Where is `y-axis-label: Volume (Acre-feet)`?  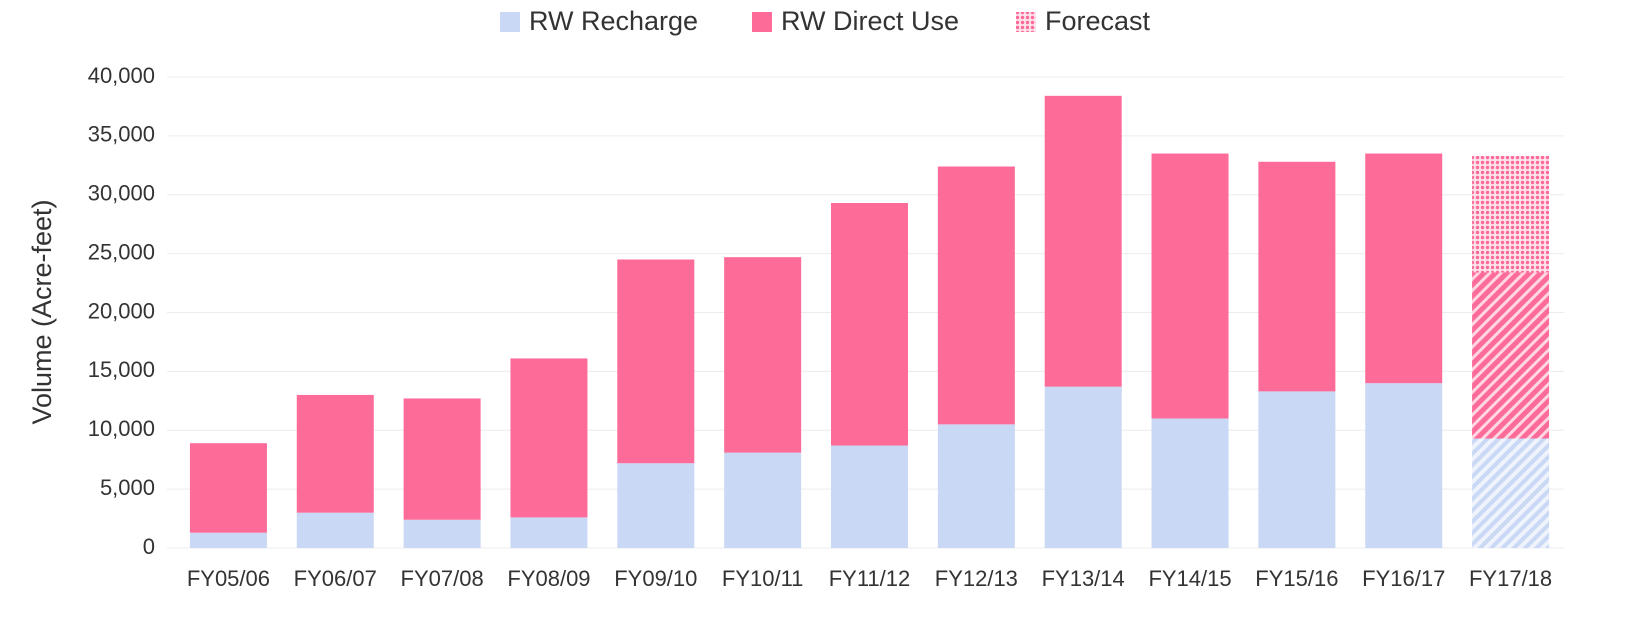
y-axis-label: Volume (Acre-feet) is located at coordinates (42, 311).